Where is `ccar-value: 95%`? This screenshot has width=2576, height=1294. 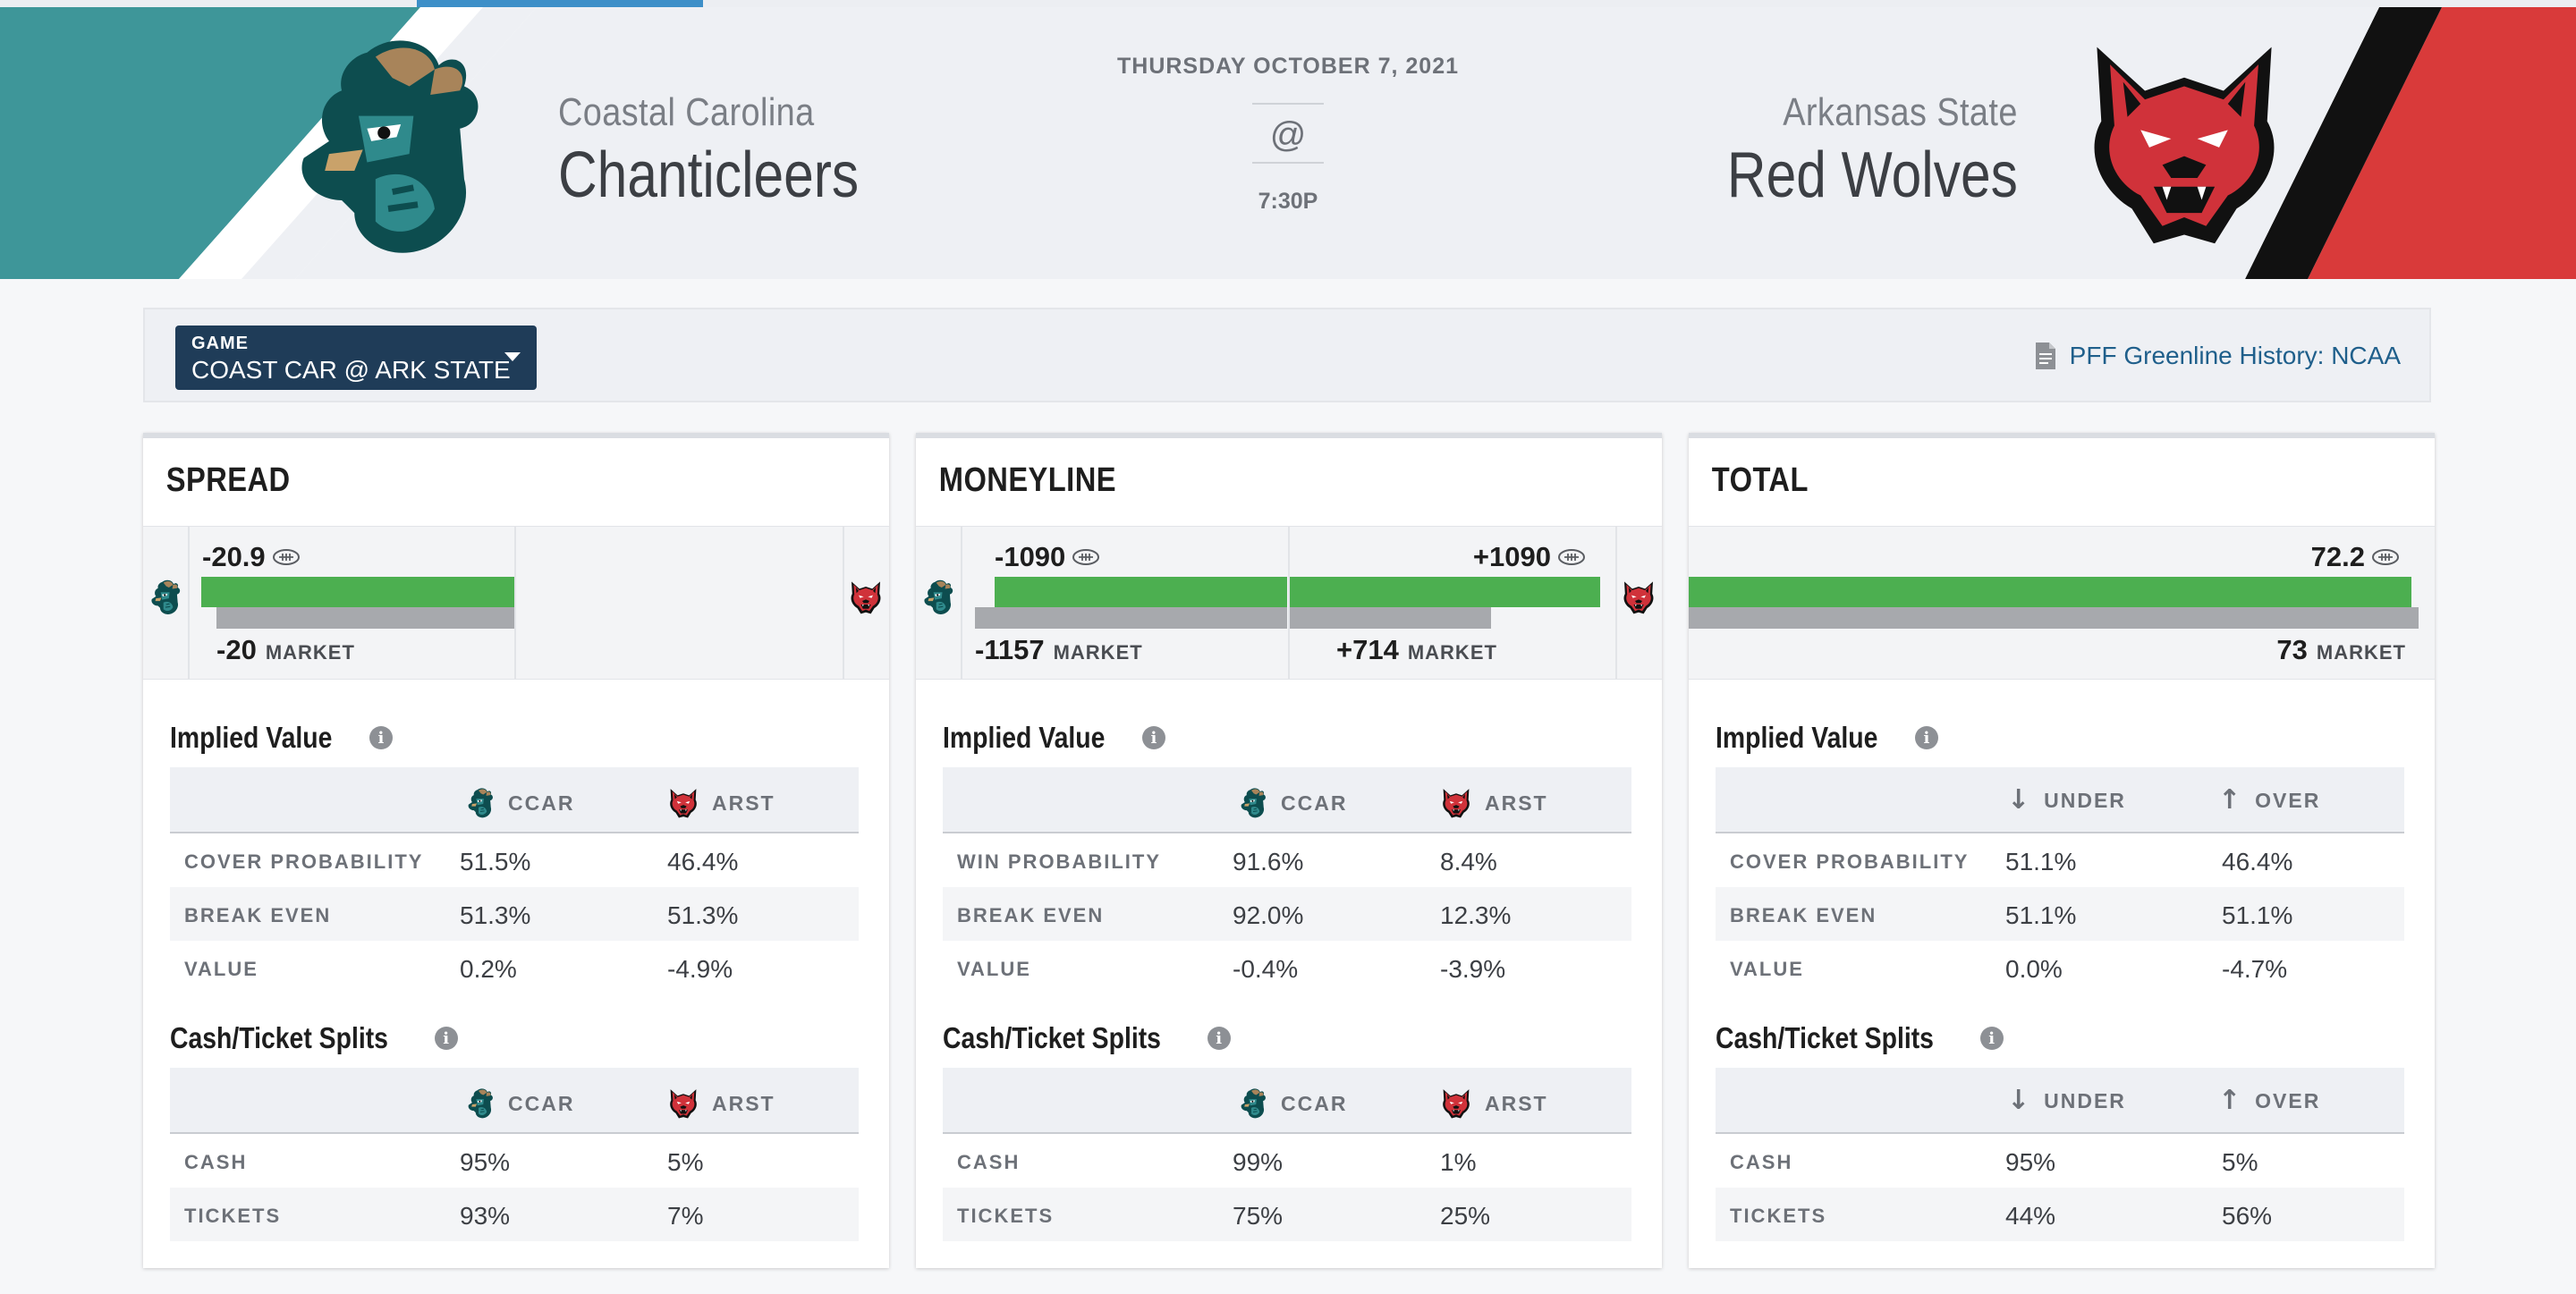 ccar-value: 95% is located at coordinates (485, 1162).